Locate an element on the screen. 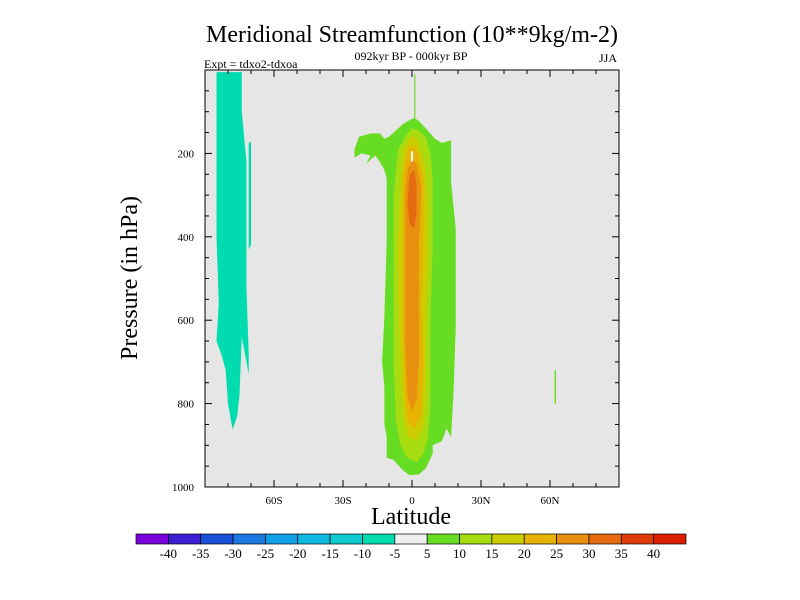 Image resolution: width=800 pixels, height=600 pixels. colorbar-label: -5 is located at coordinates (394, 553).